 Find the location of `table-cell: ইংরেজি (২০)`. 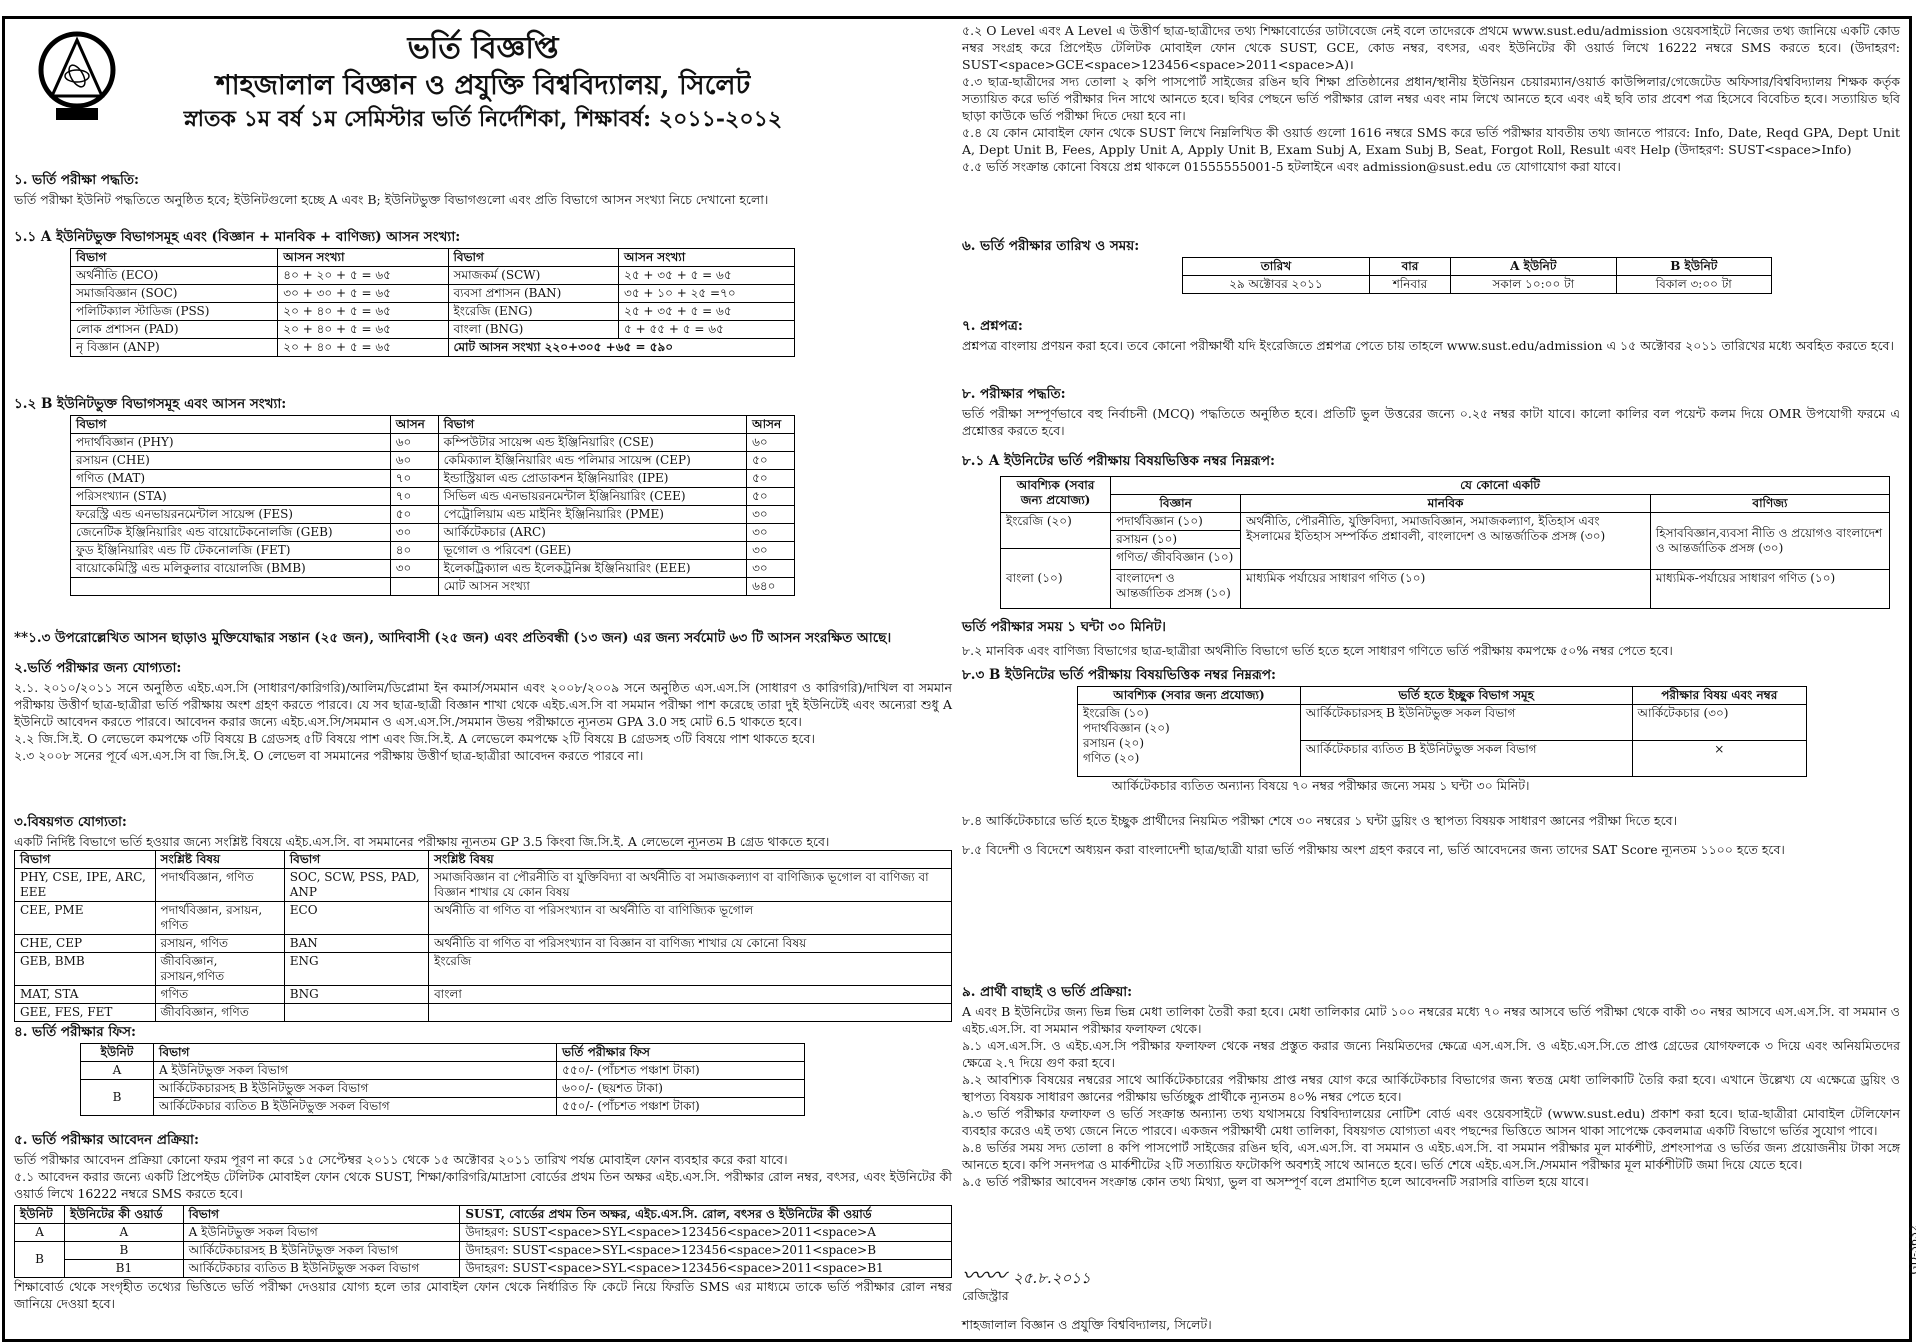

table-cell: ইংরেজি (২০) is located at coordinates (1055, 530).